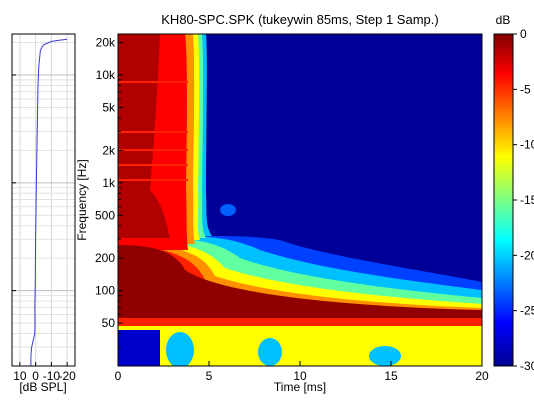  What do you see at coordinates (527, 311) in the screenshot?
I see `colorbar-tick-label: -25` at bounding box center [527, 311].